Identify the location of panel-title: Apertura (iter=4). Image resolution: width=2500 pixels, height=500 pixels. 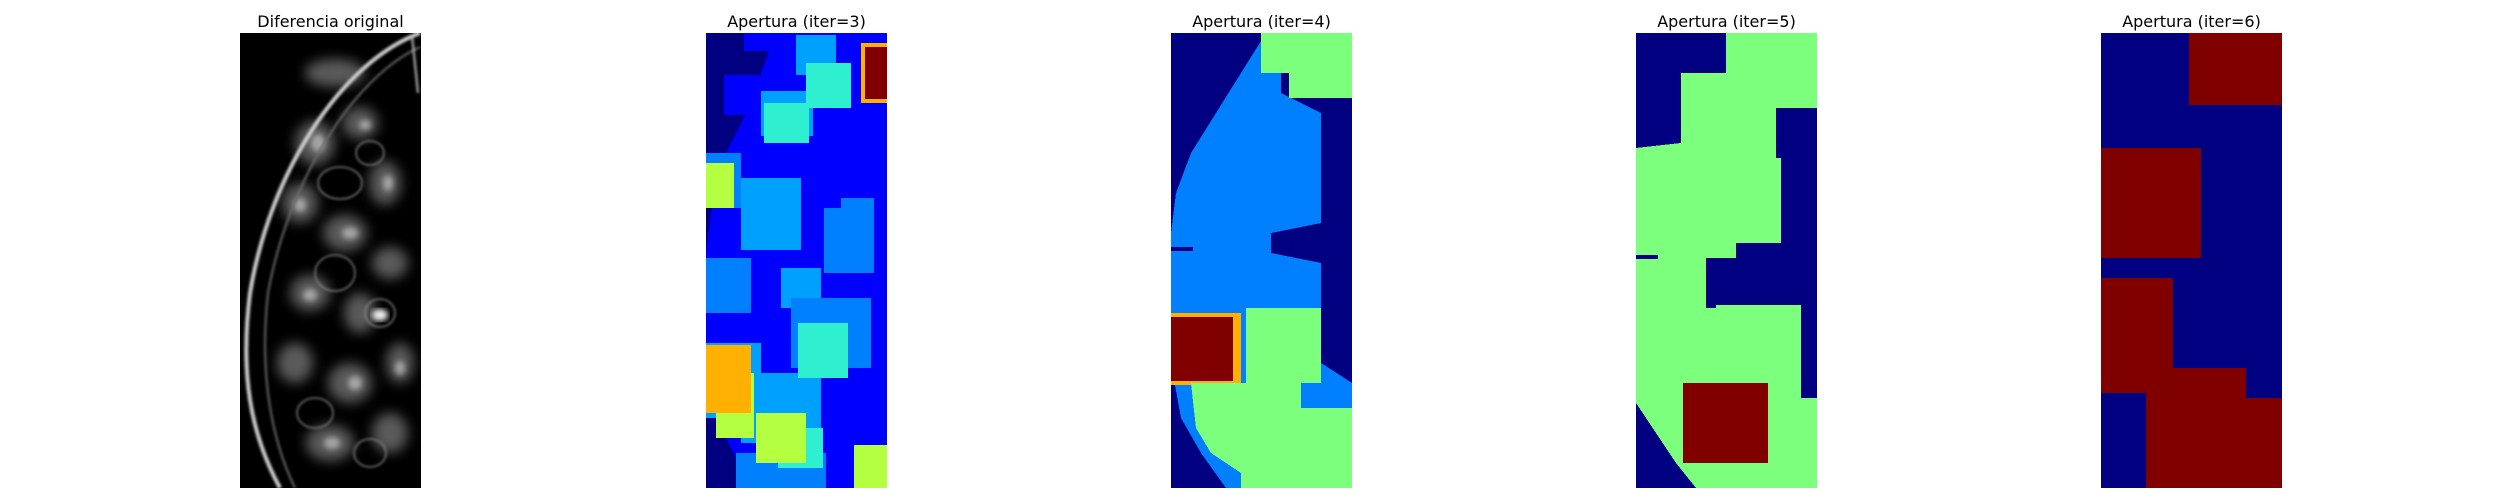
(1261, 21).